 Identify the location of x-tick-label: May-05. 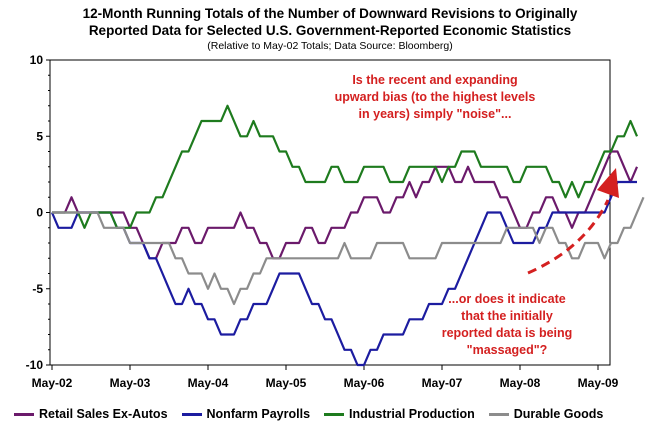
(286, 383).